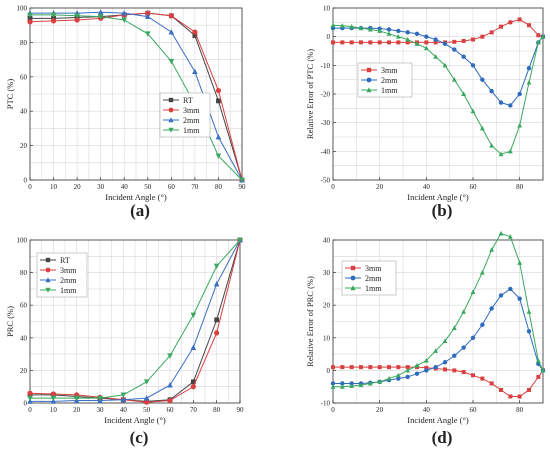 This screenshot has height=463, width=550. What do you see at coordinates (326, 181) in the screenshot?
I see `y-tick-label: -50` at bounding box center [326, 181].